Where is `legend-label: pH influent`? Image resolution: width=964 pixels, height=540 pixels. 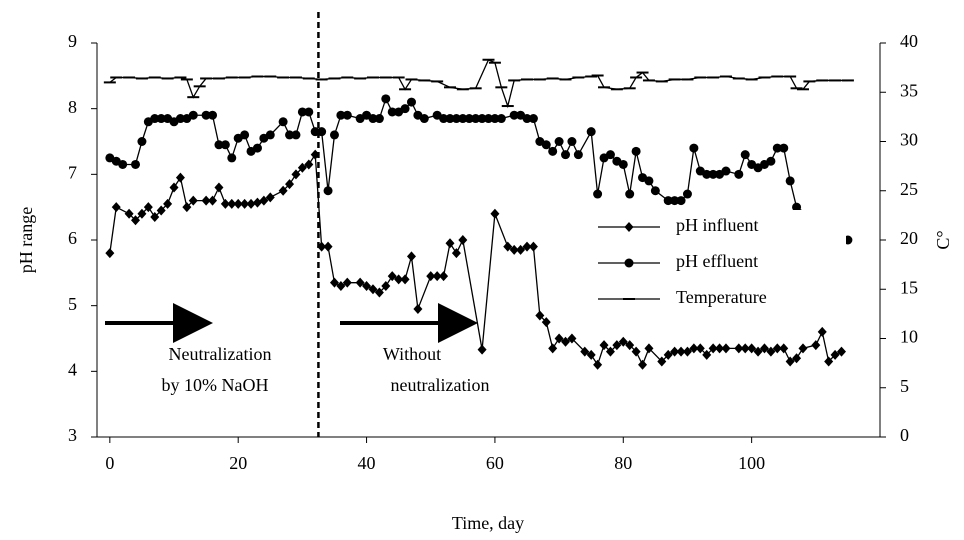 legend-label: pH influent is located at coordinates (717, 225).